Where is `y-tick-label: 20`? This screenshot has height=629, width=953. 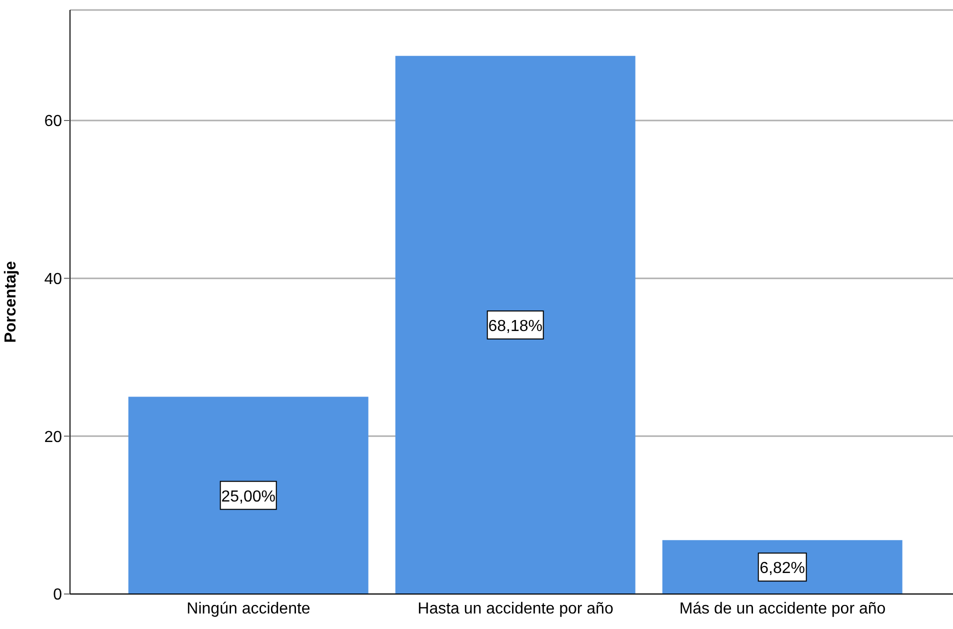
y-tick-label: 20 is located at coordinates (53, 437).